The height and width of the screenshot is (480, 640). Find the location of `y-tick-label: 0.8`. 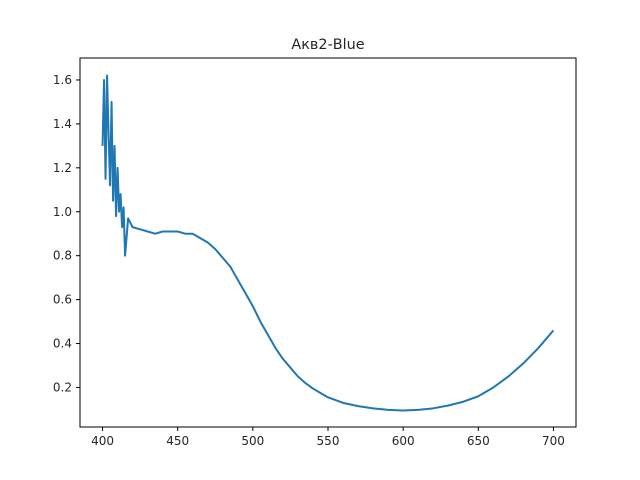

y-tick-label: 0.8 is located at coordinates (62, 256).